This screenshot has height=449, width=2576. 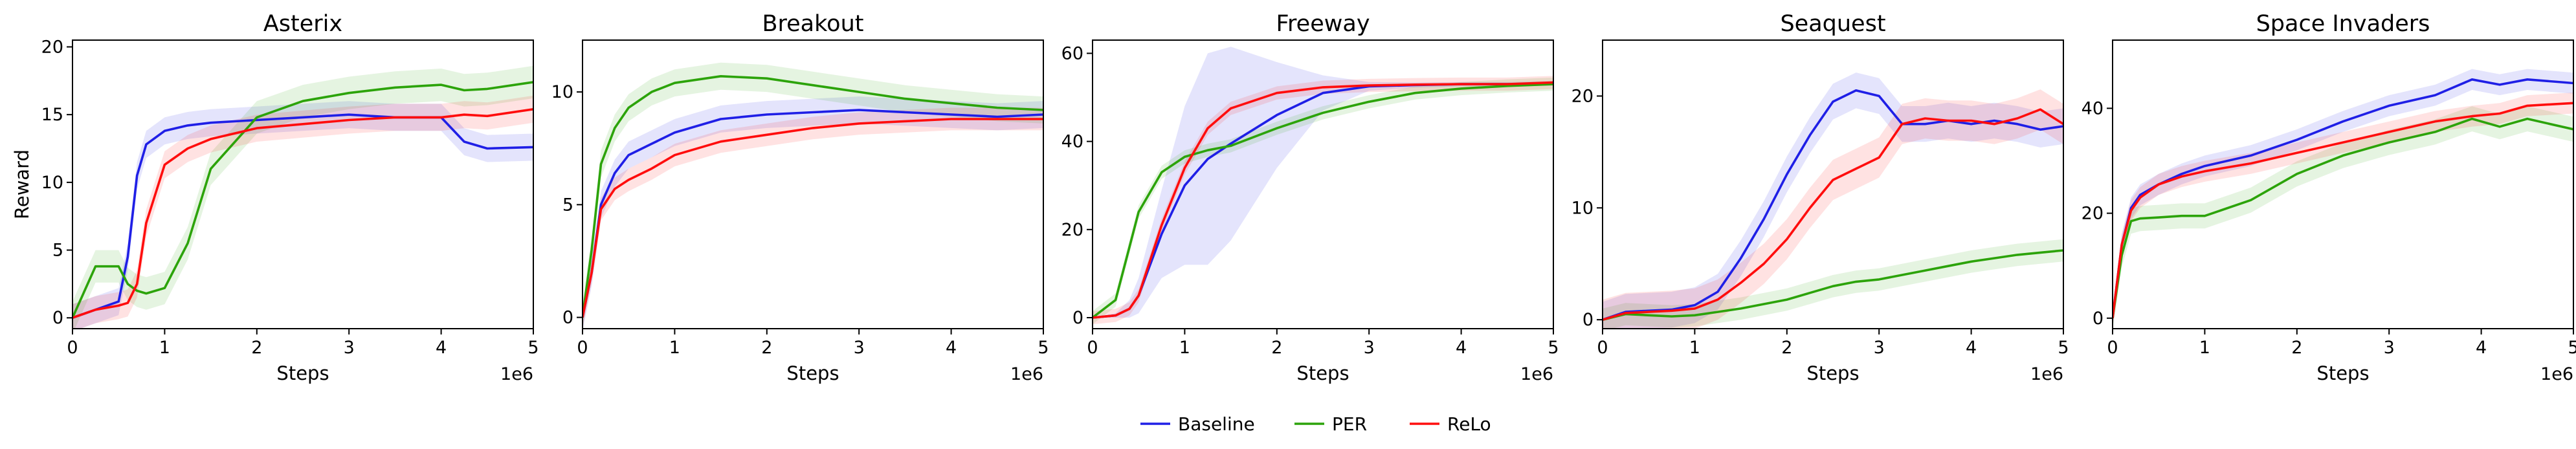 What do you see at coordinates (1832, 24) in the screenshot?
I see `chart-title: Seaquest` at bounding box center [1832, 24].